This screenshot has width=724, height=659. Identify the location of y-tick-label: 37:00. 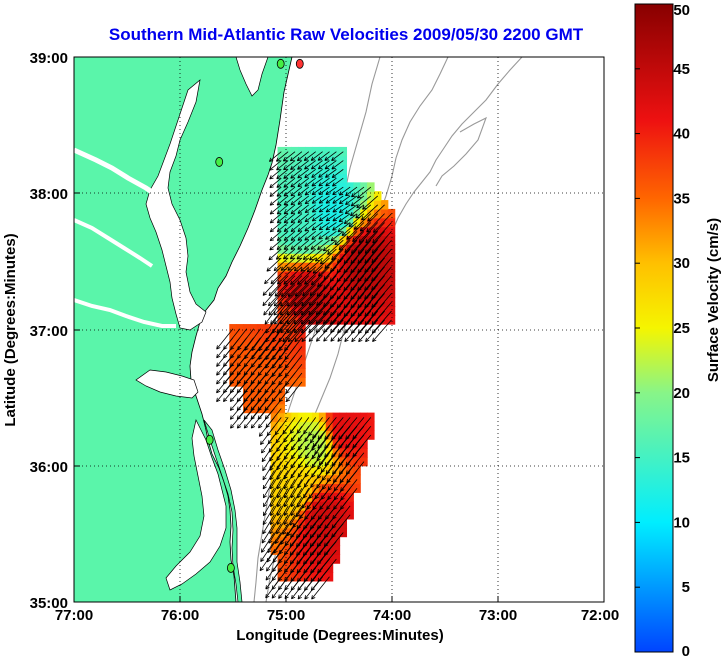
(49, 331).